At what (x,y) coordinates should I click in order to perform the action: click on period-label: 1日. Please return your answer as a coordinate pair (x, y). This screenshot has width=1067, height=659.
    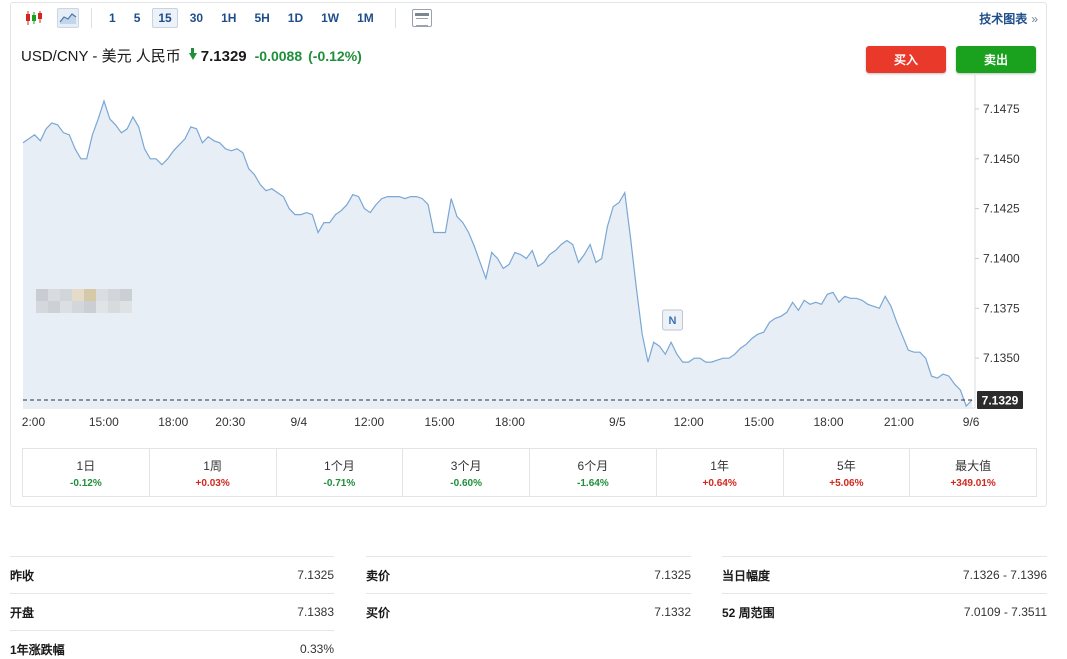
    Looking at the image, I should click on (86, 465).